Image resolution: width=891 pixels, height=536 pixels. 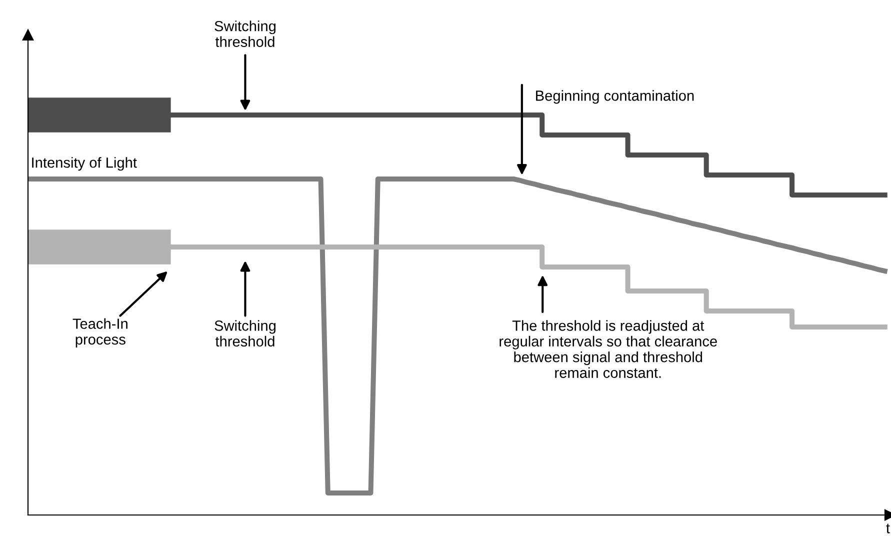 I want to click on text: Switching threshold, so click(x=245, y=33).